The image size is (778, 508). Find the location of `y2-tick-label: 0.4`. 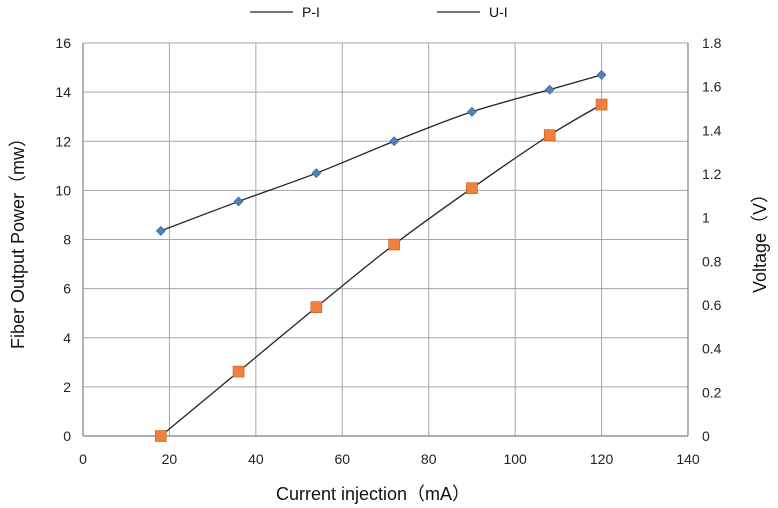

y2-tick-label: 0.4 is located at coordinates (712, 349).